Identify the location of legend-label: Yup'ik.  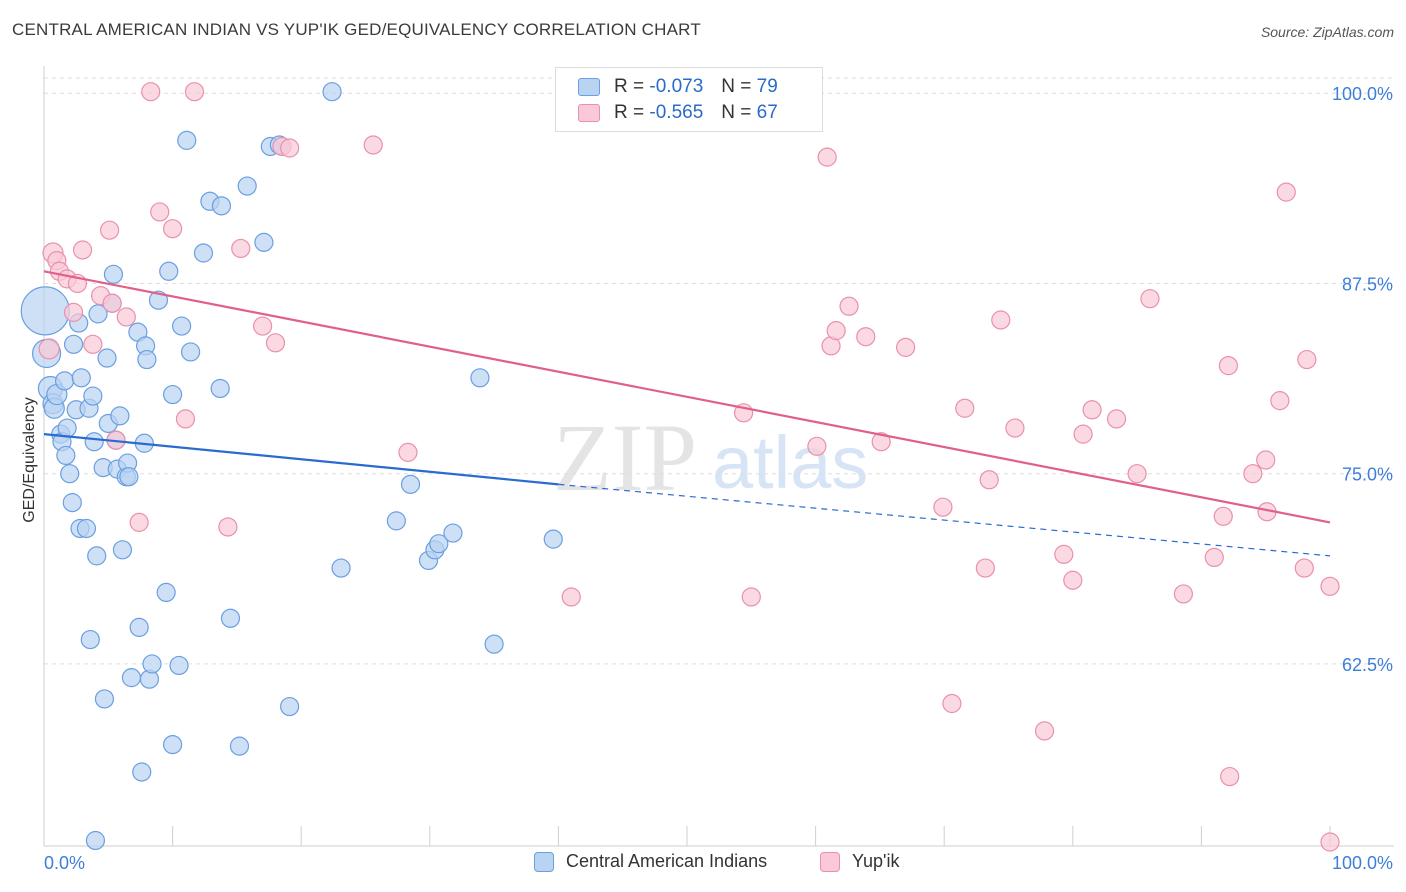
(876, 861).